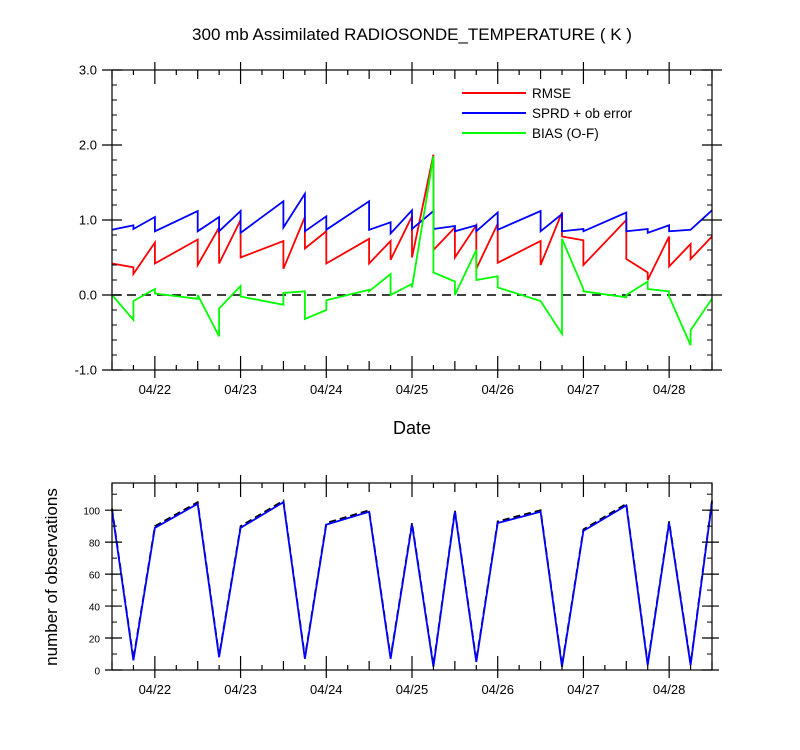 Image resolution: width=800 pixels, height=750 pixels. What do you see at coordinates (551, 93) in the screenshot?
I see `legend-label: RMSE` at bounding box center [551, 93].